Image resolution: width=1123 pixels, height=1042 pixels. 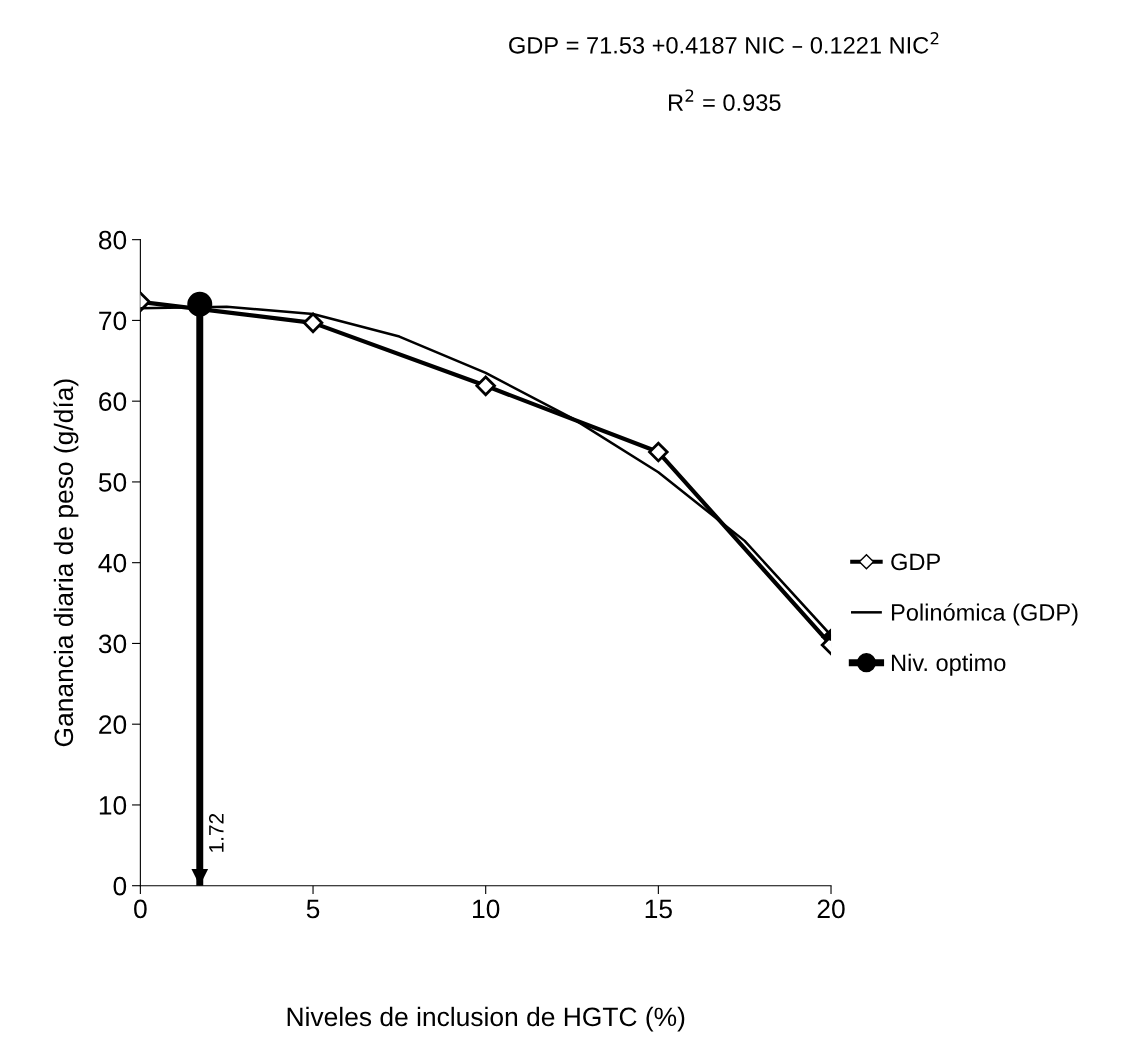 What do you see at coordinates (112, 644) in the screenshot?
I see `y-tick-label: 30` at bounding box center [112, 644].